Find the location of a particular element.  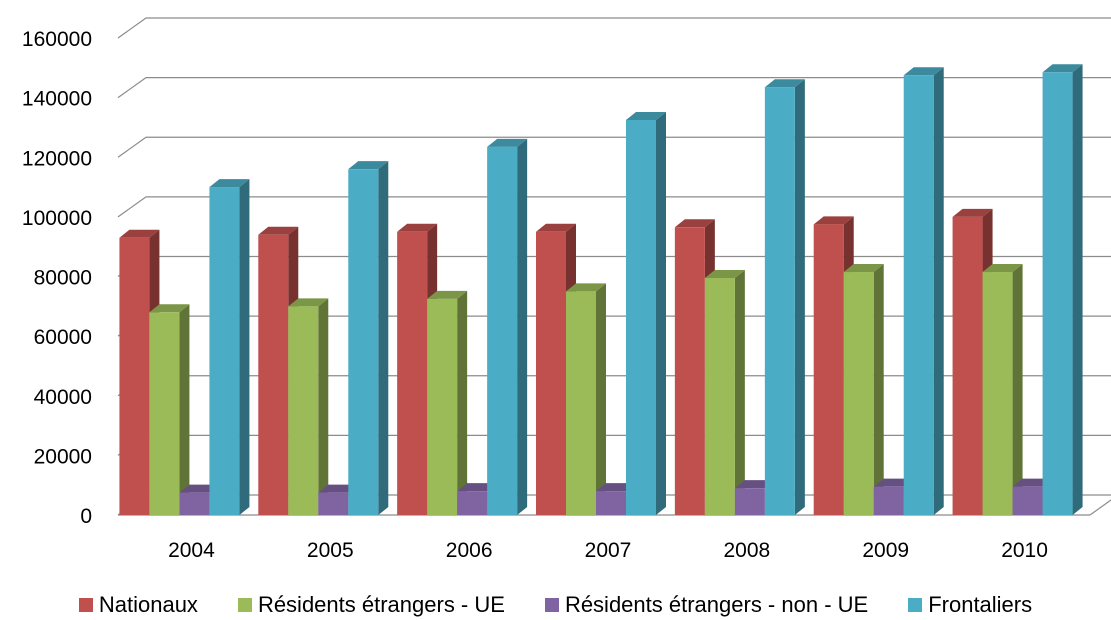

legend-item: Résidents étrangers - UE is located at coordinates (371, 605).